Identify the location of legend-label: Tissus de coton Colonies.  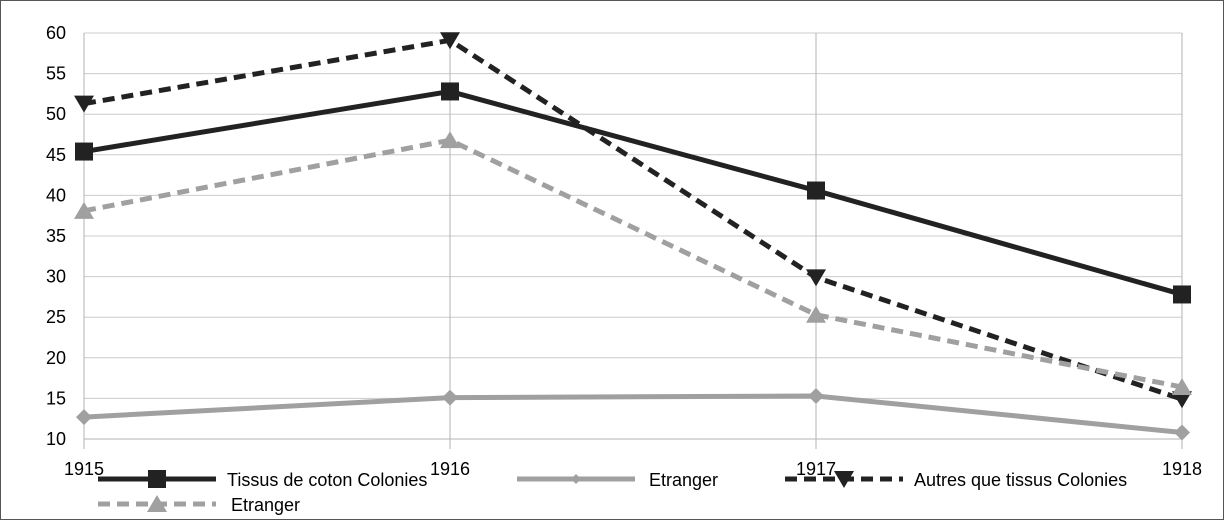
(327, 480).